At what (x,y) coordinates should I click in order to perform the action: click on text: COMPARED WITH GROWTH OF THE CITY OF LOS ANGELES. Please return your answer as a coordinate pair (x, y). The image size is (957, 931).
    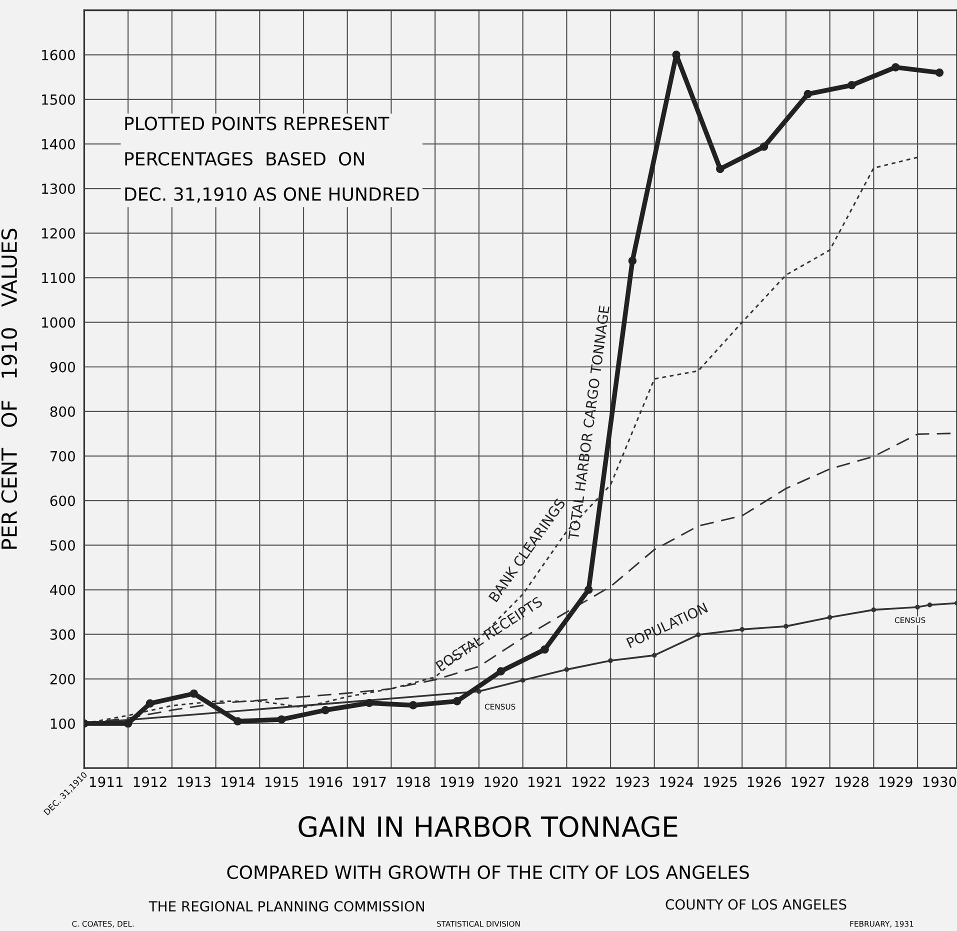
    Looking at the image, I should click on (488, 872).